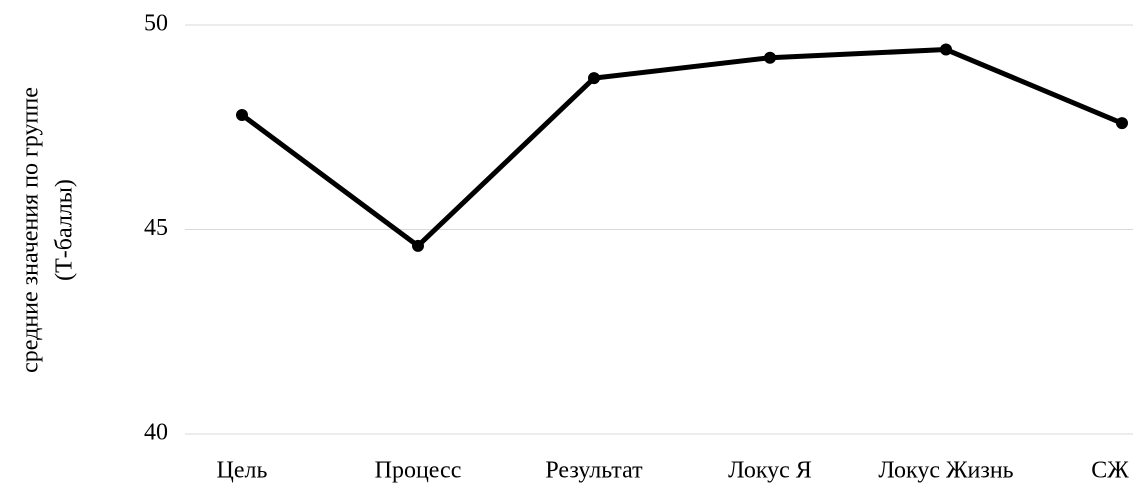 Image resolution: width=1133 pixels, height=497 pixels. What do you see at coordinates (156, 228) in the screenshot?
I see `y-tick-label: 45` at bounding box center [156, 228].